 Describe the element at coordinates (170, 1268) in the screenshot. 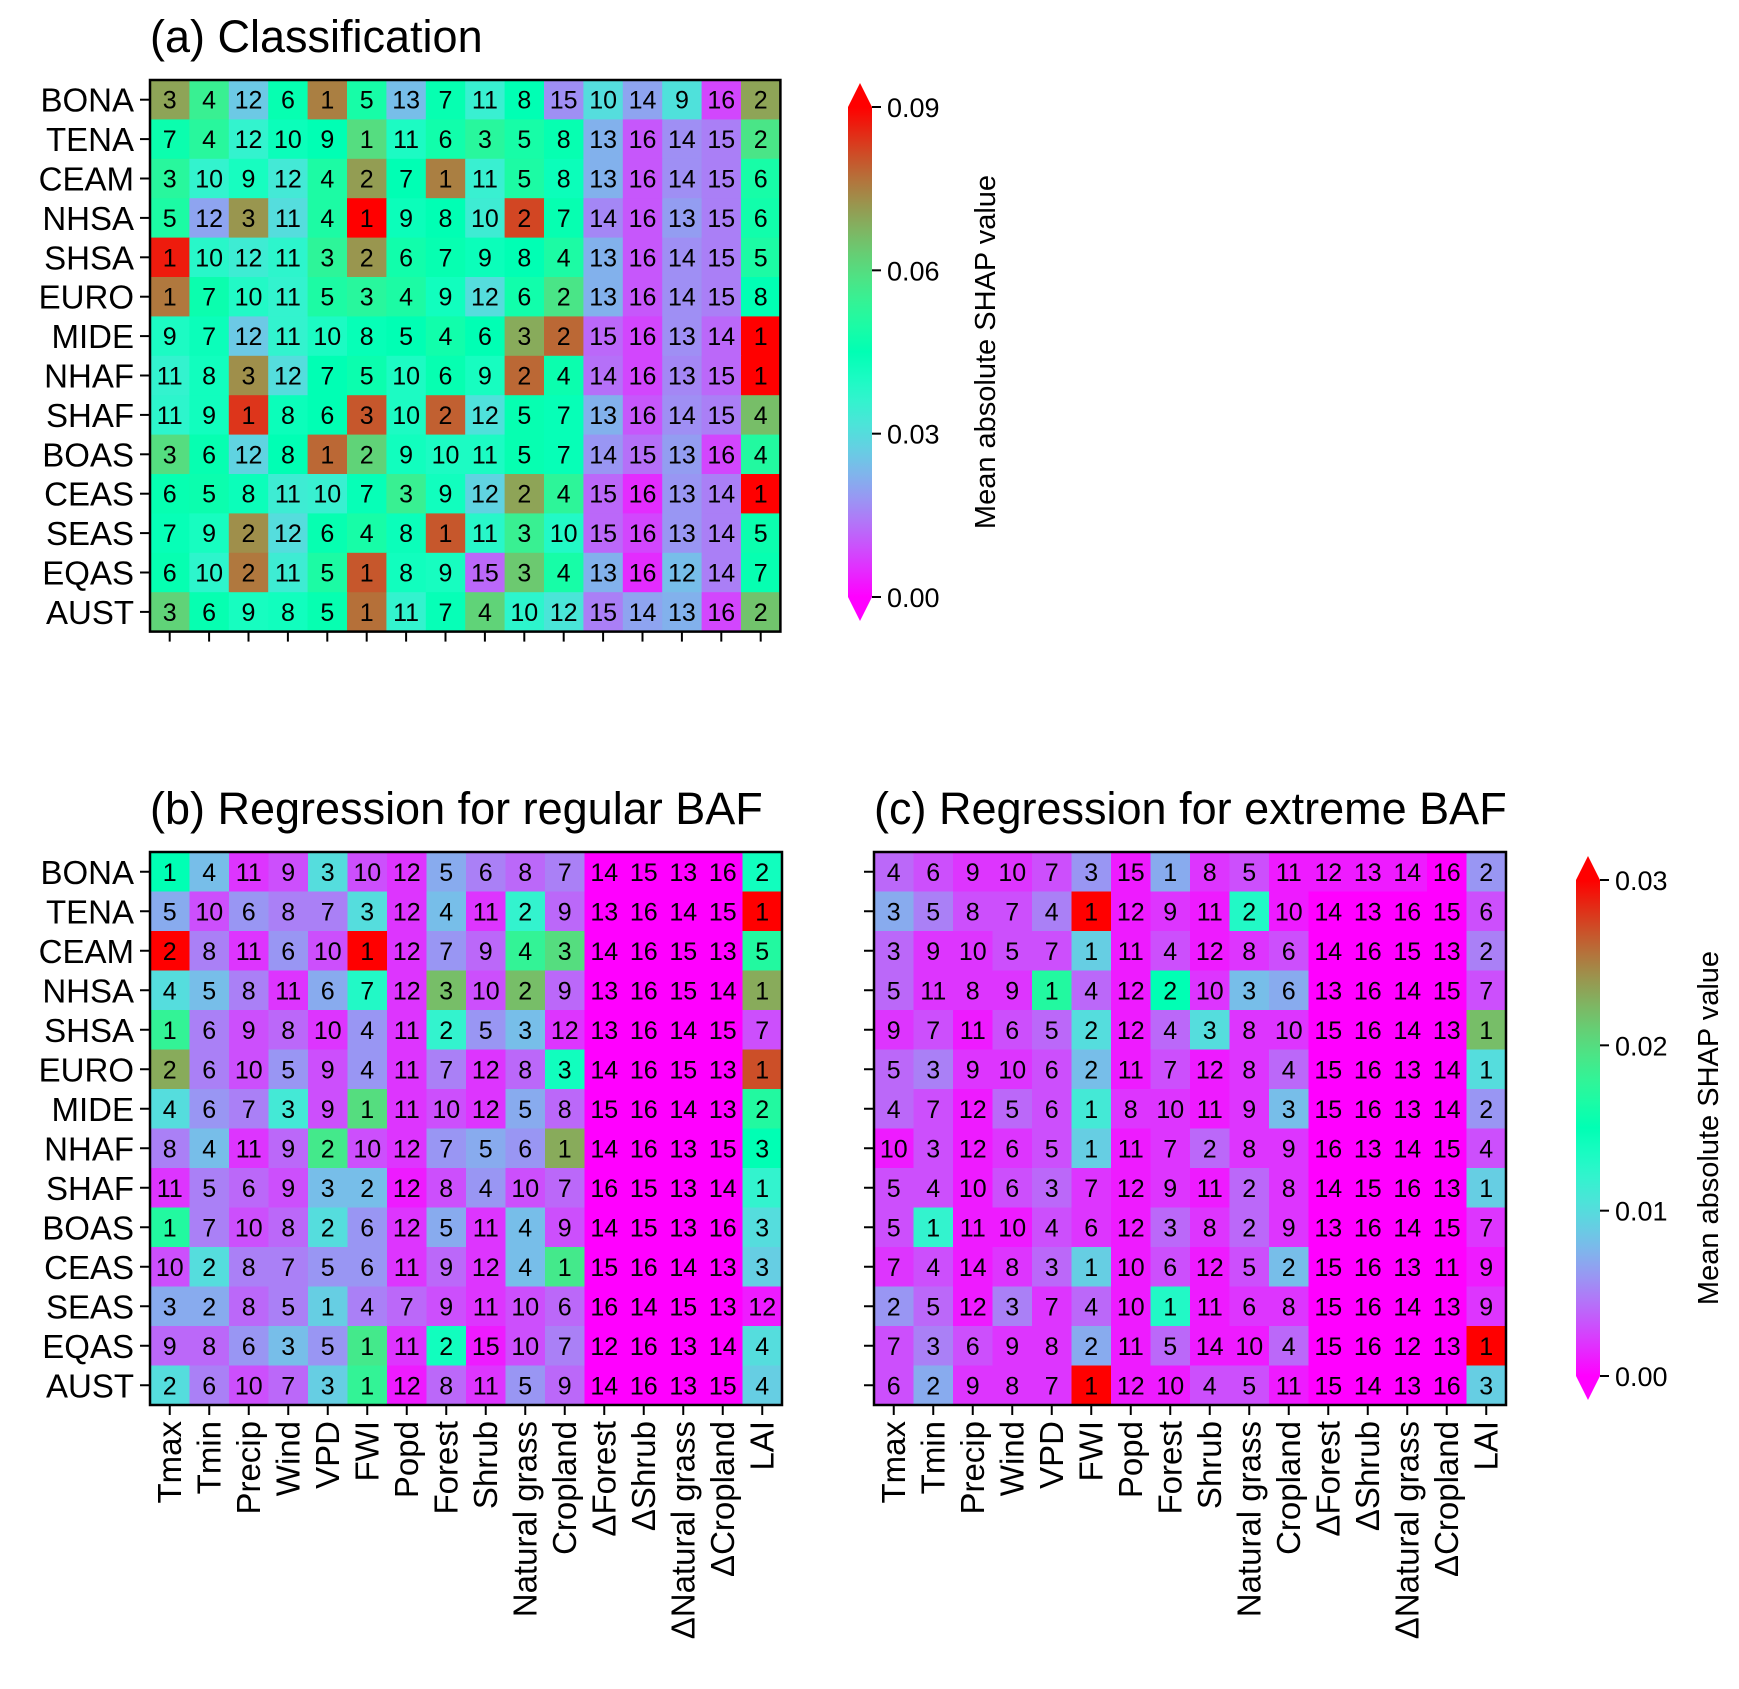

I see `cell-rank-label: 10` at that location.